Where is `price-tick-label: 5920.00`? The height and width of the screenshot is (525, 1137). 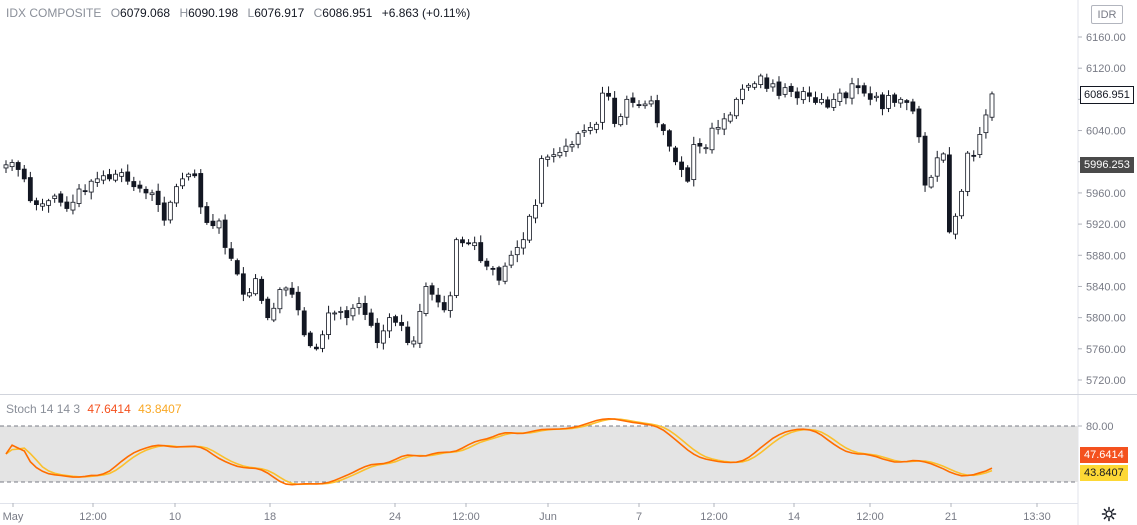
price-tick-label: 5920.00 is located at coordinates (1106, 225).